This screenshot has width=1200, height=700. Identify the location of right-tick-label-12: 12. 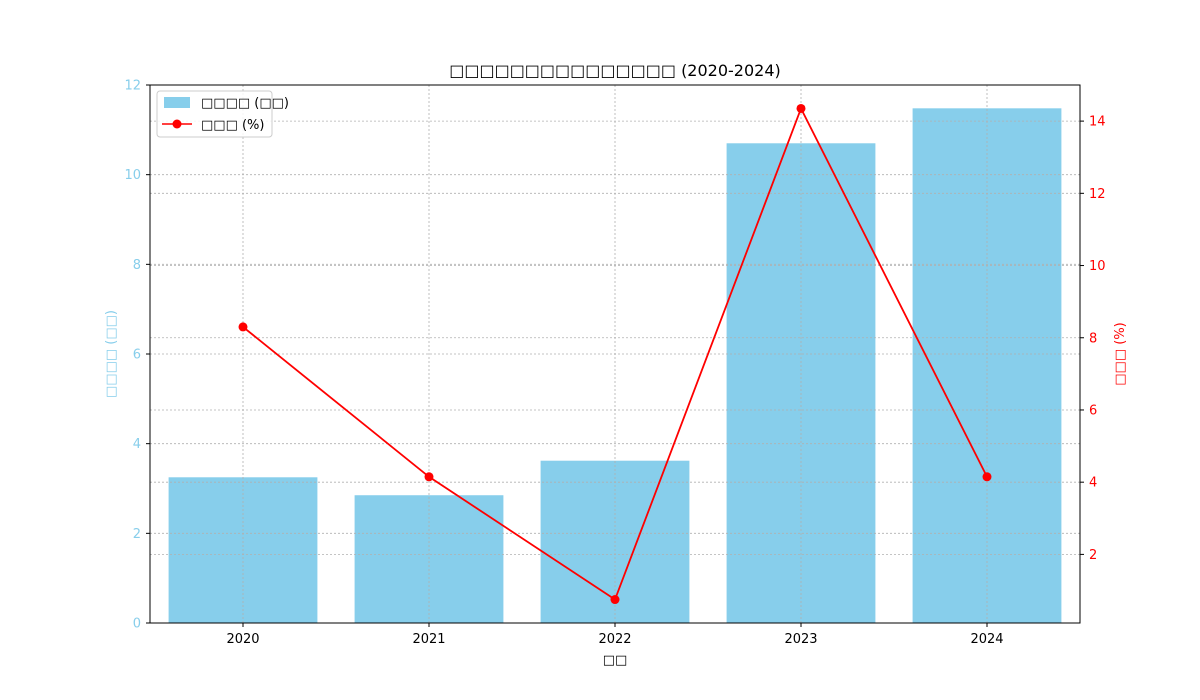
(1097, 194).